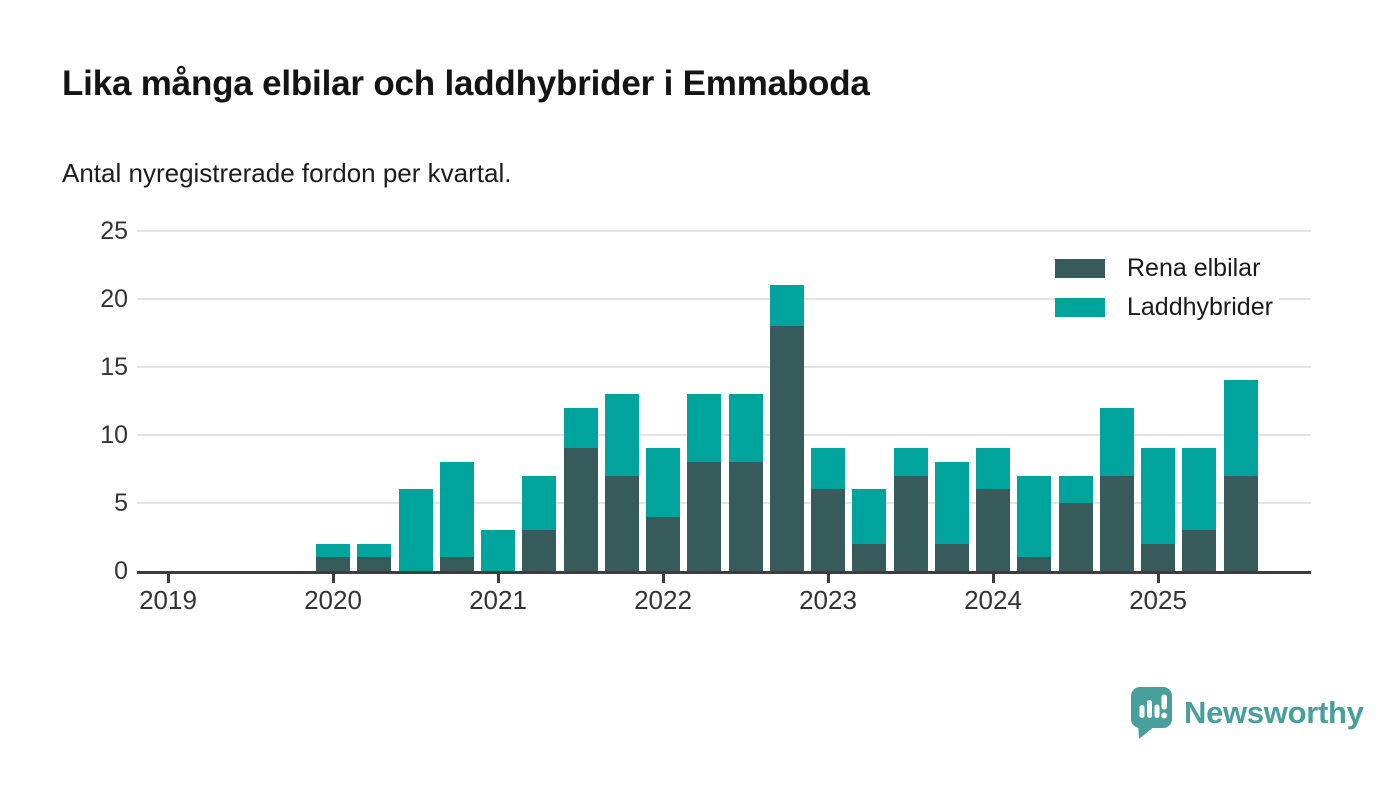  Describe the element at coordinates (121, 502) in the screenshot. I see `y-axis-label-5: 5` at that location.